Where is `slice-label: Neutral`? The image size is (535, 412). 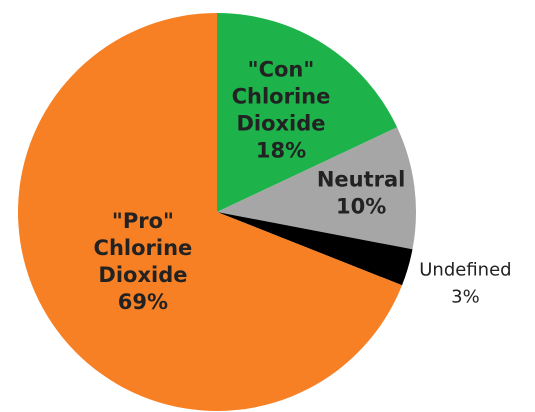 slice-label: Neutral is located at coordinates (361, 179).